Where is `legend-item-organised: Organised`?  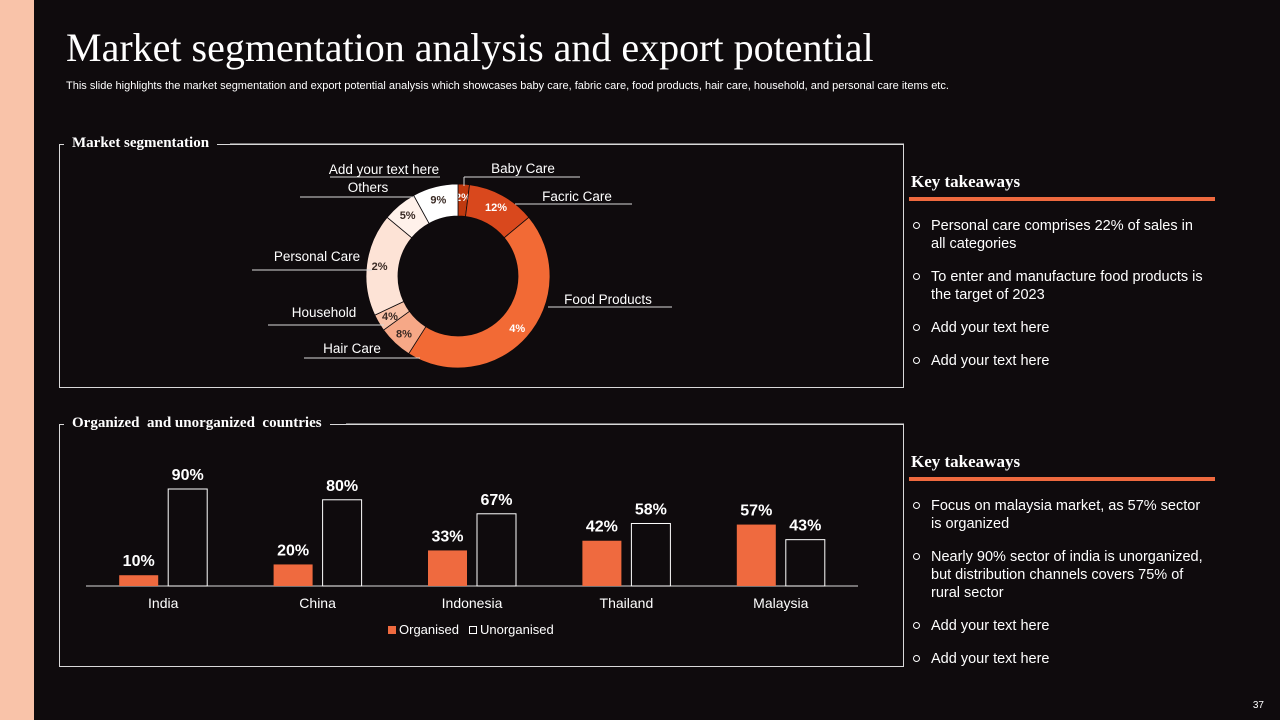 legend-item-organised: Organised is located at coordinates (423, 629).